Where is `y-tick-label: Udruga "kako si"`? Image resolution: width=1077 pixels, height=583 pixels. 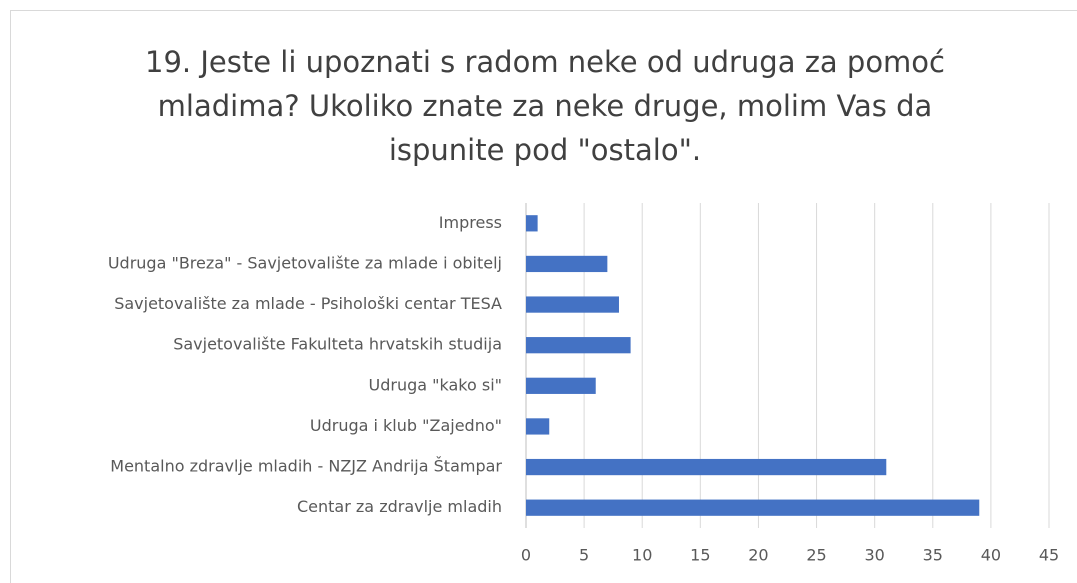 y-tick-label: Udruga "kako si" is located at coordinates (436, 384).